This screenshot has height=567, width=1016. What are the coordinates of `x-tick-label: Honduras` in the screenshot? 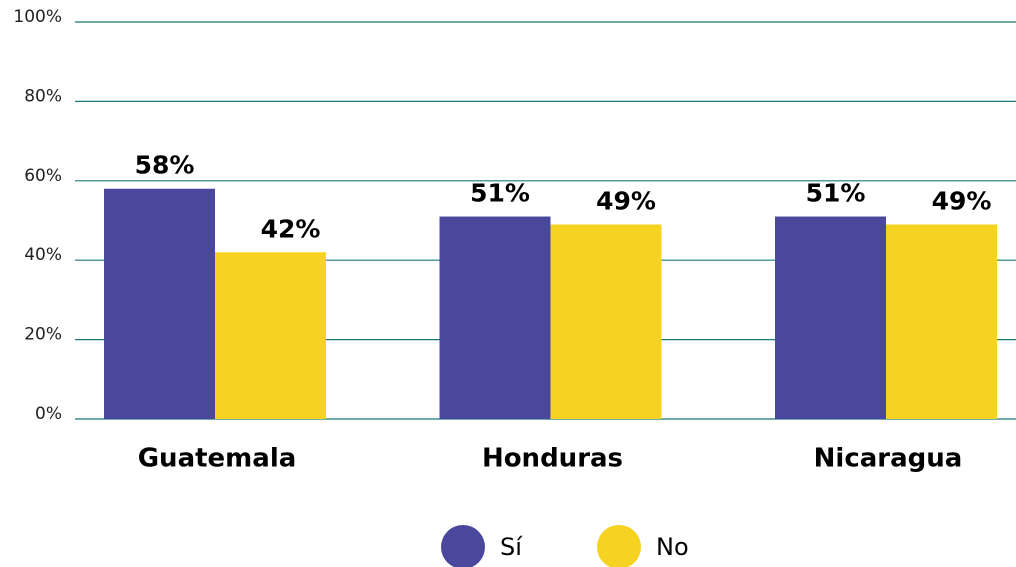 It's located at (552, 459).